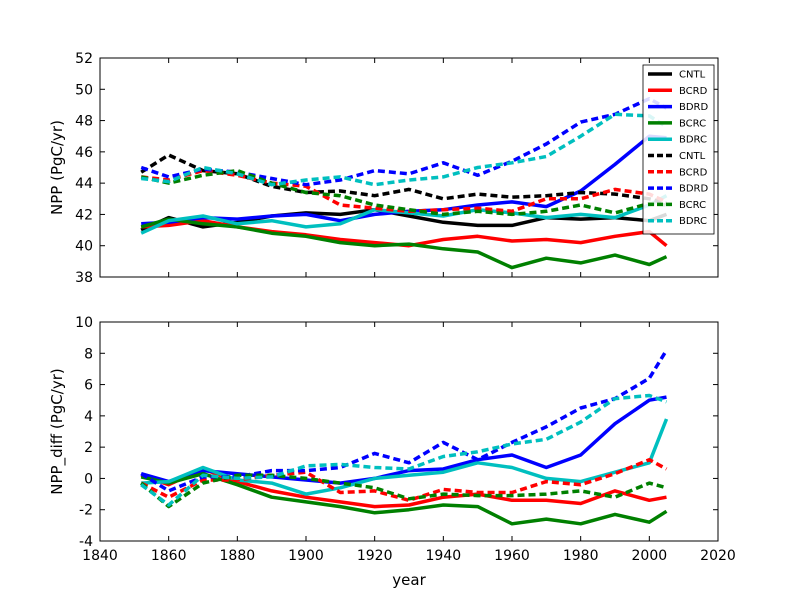 Image resolution: width=800 pixels, height=600 pixels. What do you see at coordinates (84, 323) in the screenshot?
I see `y-tick-label: 10` at bounding box center [84, 323].